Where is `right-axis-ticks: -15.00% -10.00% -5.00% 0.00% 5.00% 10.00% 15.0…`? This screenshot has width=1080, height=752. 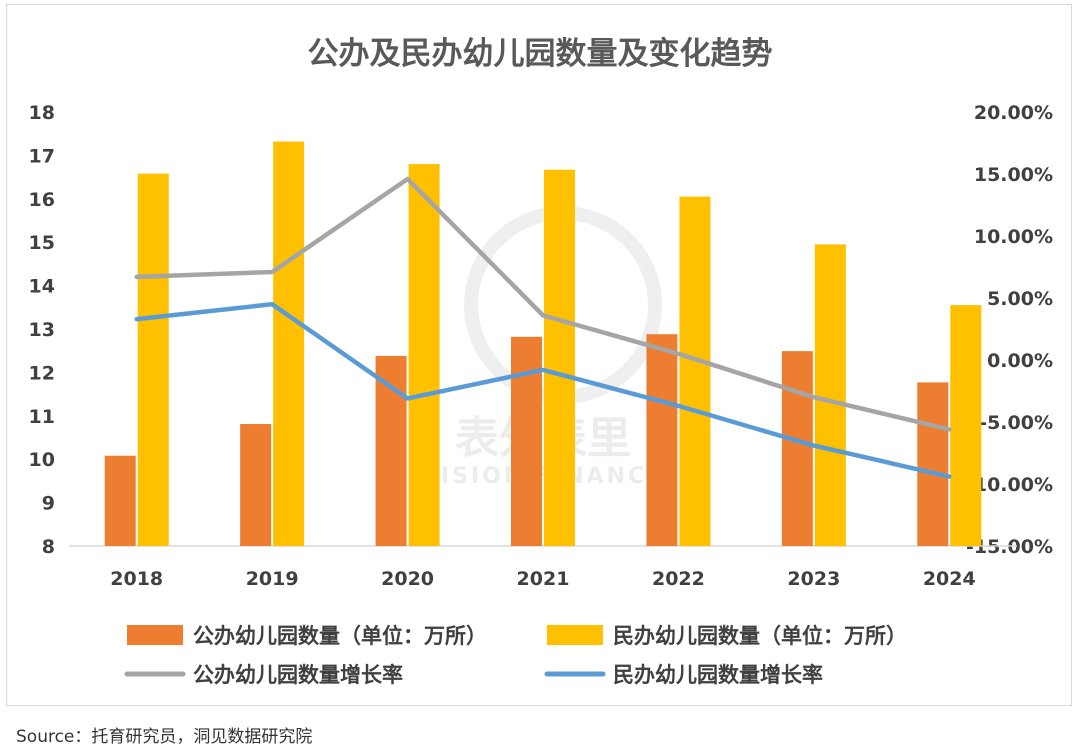
right-axis-ticks: -15.00% -10.00% -5.00% 0.00% 5.00% 10.00% 15.0… is located at coordinates (1009, 330).